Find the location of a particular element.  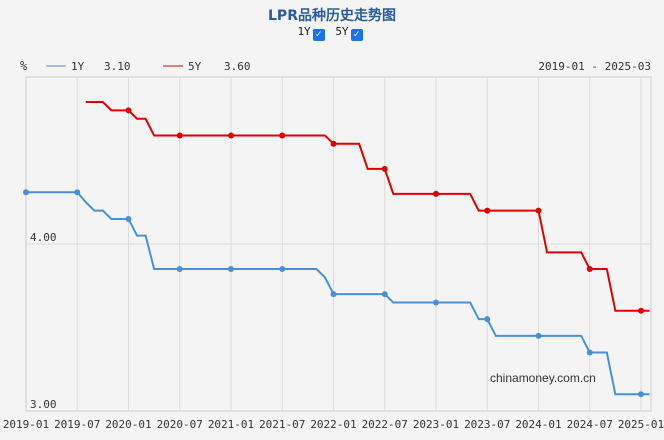

series-toggles: 1Y ✓ 5Y ✓ is located at coordinates (332, 33).